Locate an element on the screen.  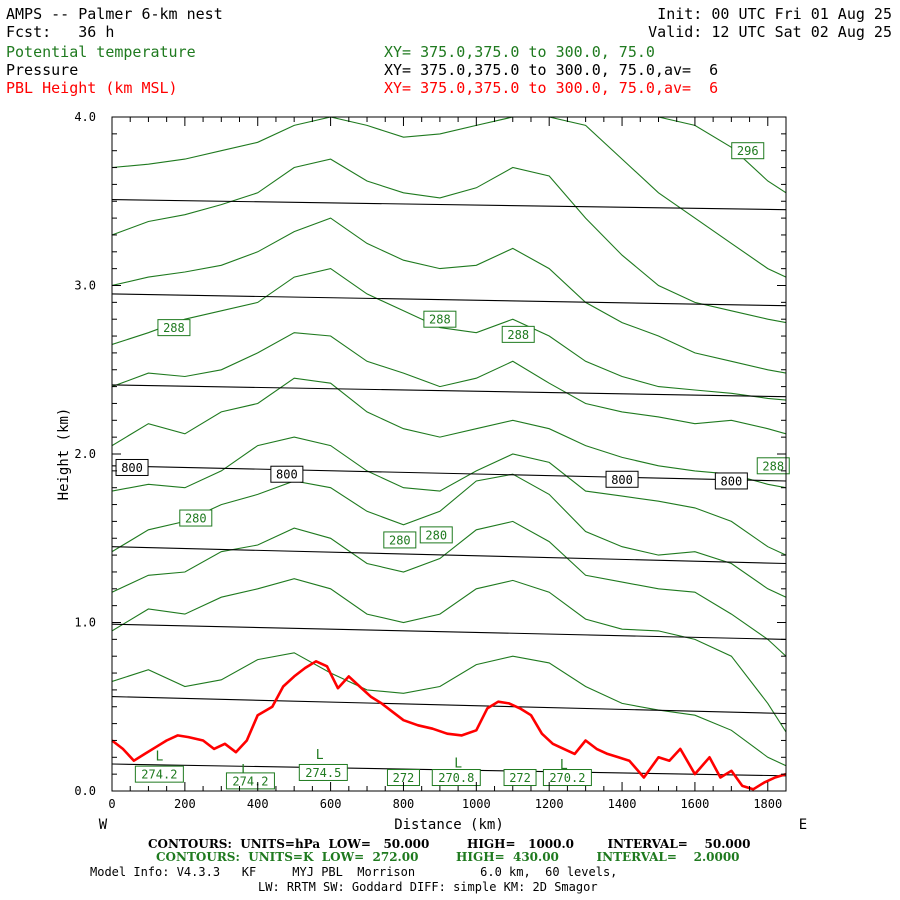
field-name-pbl: PBL Height (km MSL) is located at coordinates (92, 88).